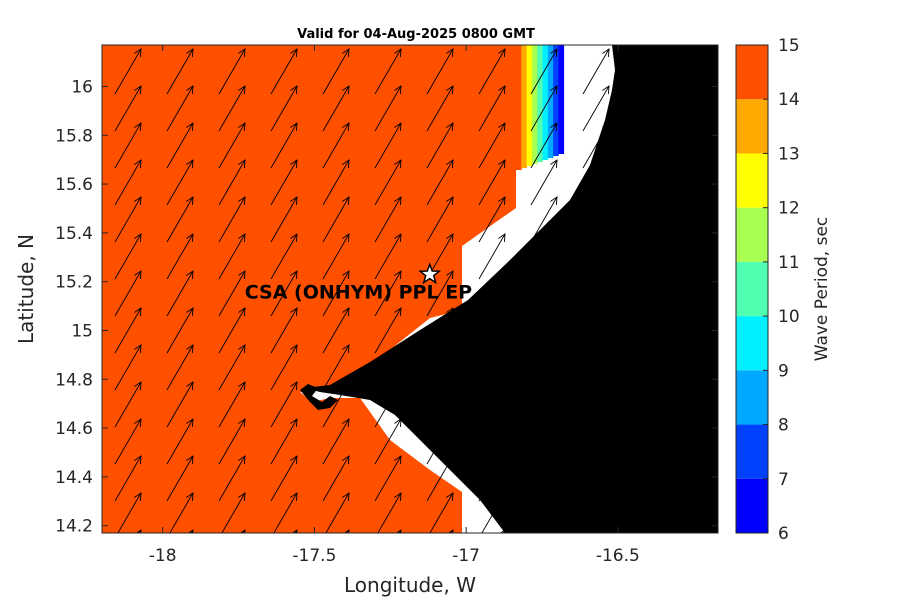 The height and width of the screenshot is (600, 900). I want to click on cape-vert-tip, so click(319, 397).